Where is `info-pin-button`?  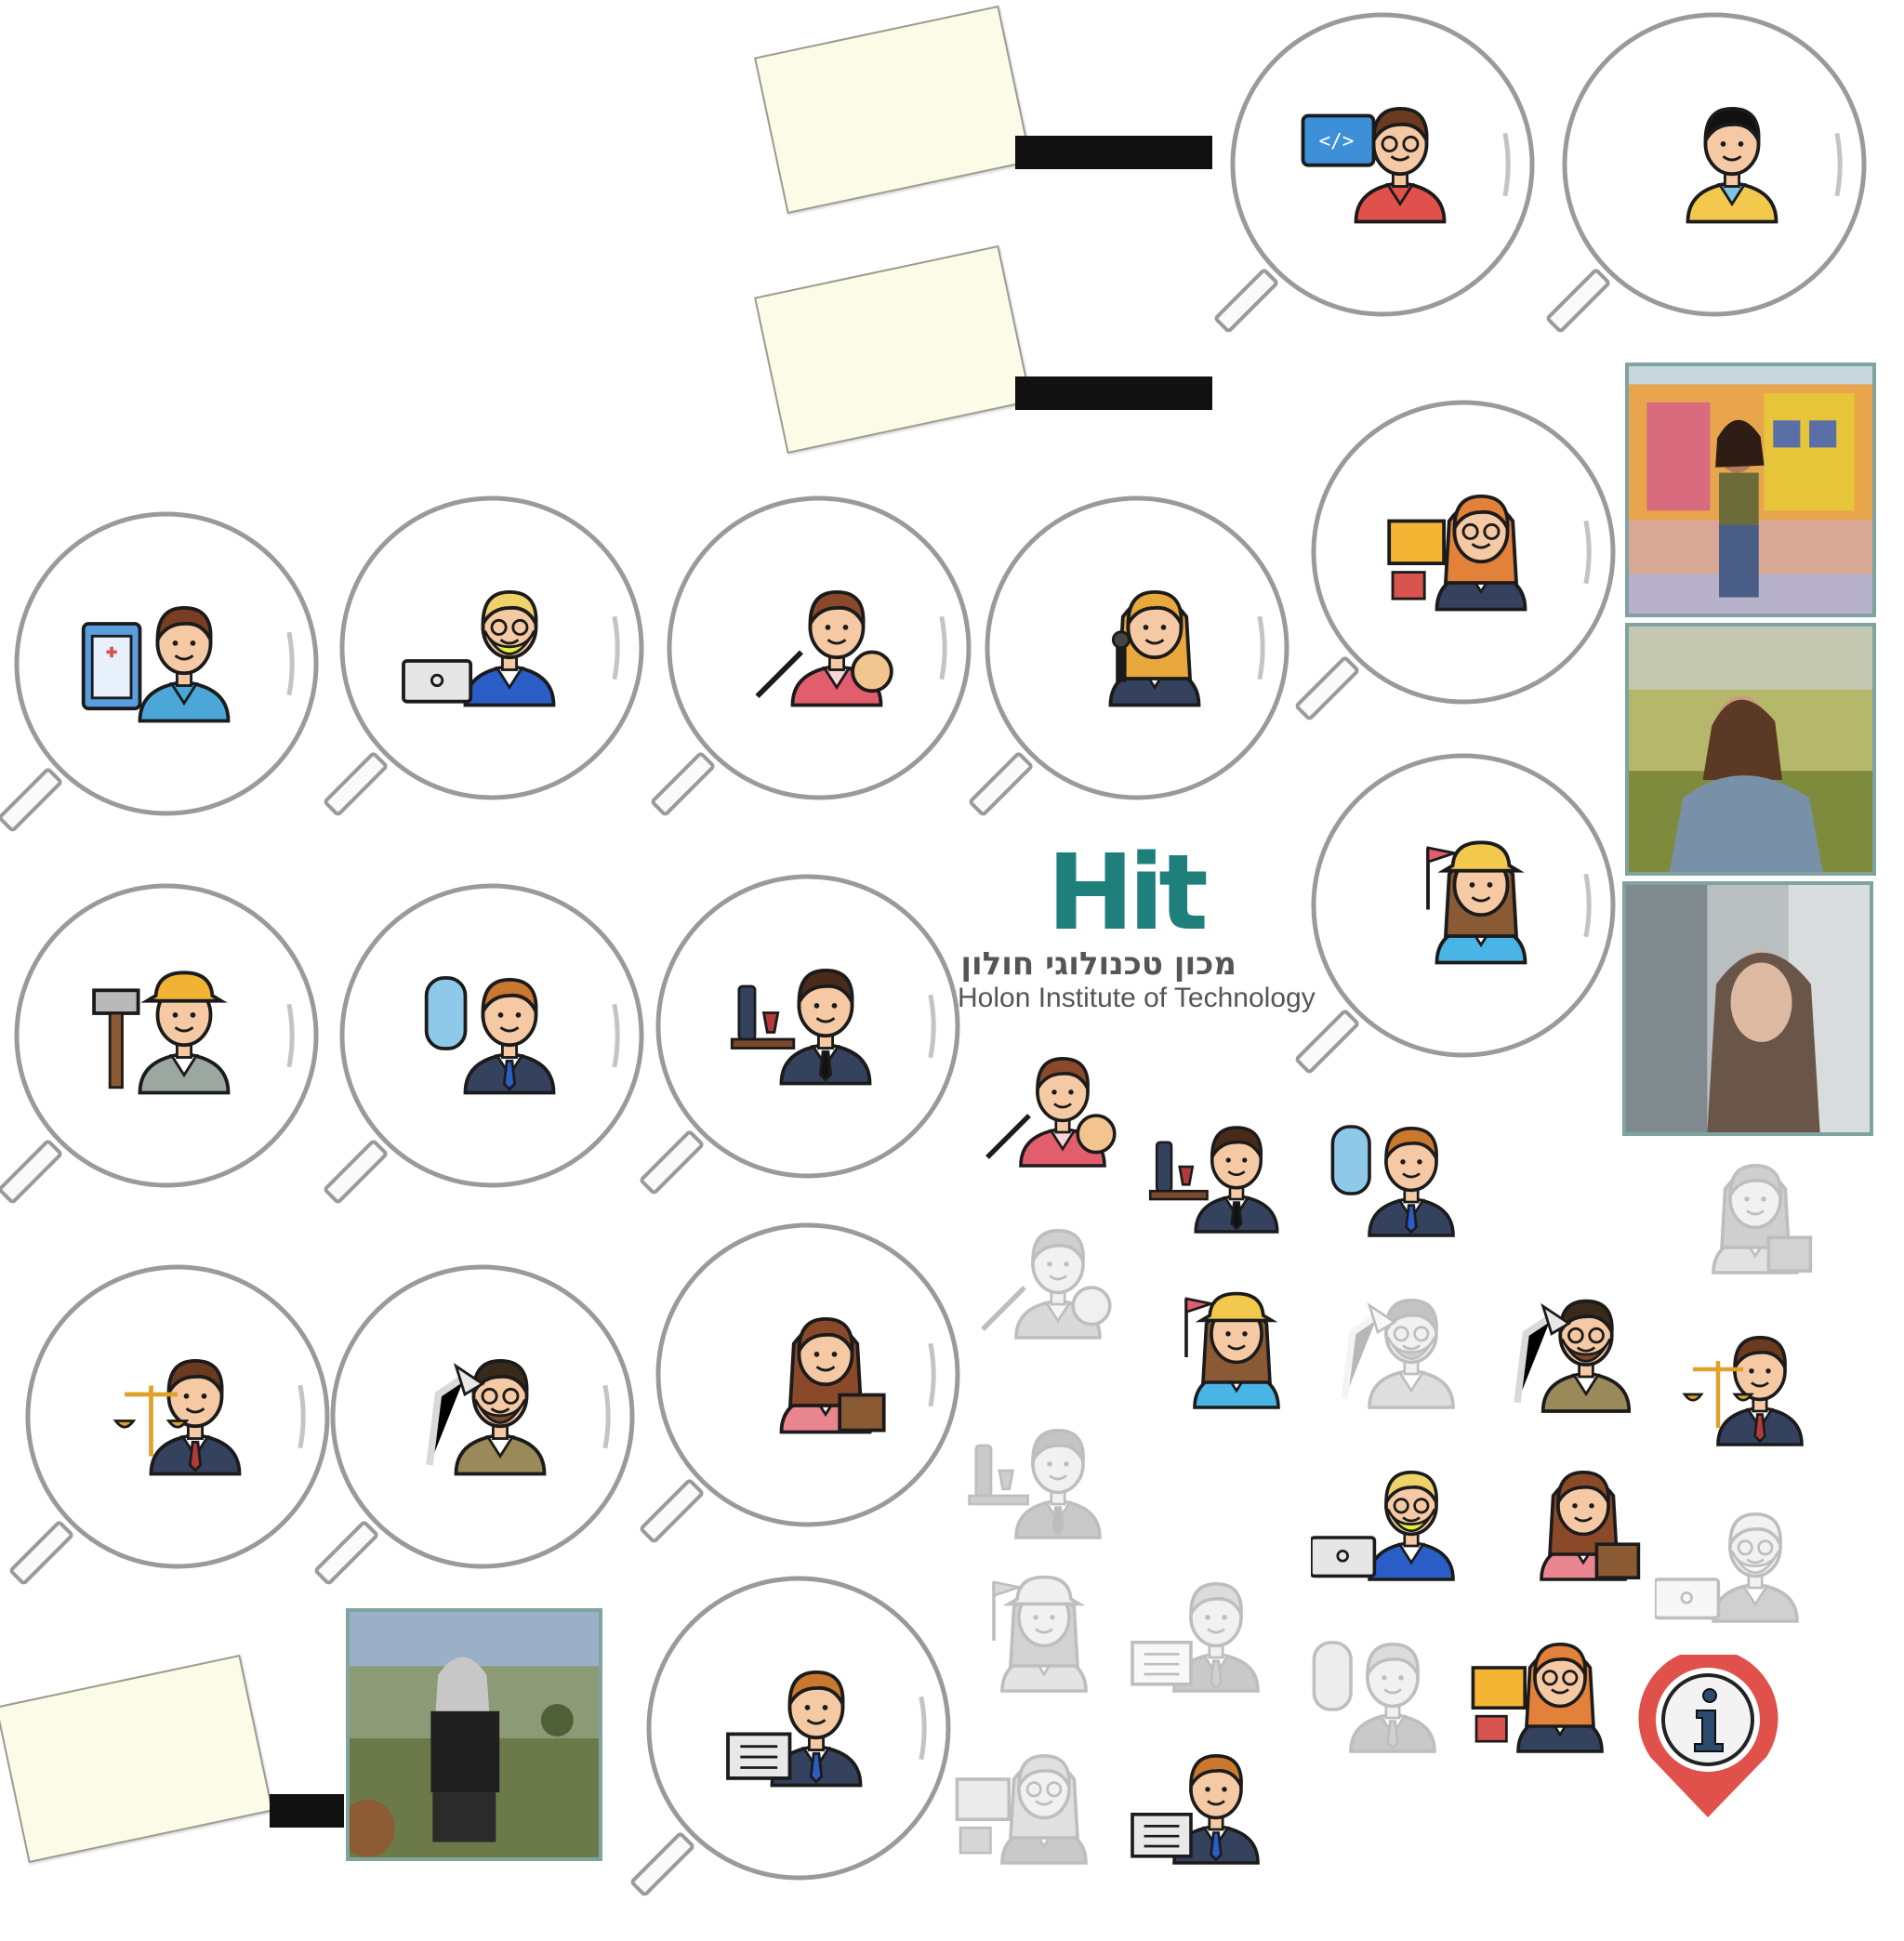
info-pin-button is located at coordinates (1708, 1735).